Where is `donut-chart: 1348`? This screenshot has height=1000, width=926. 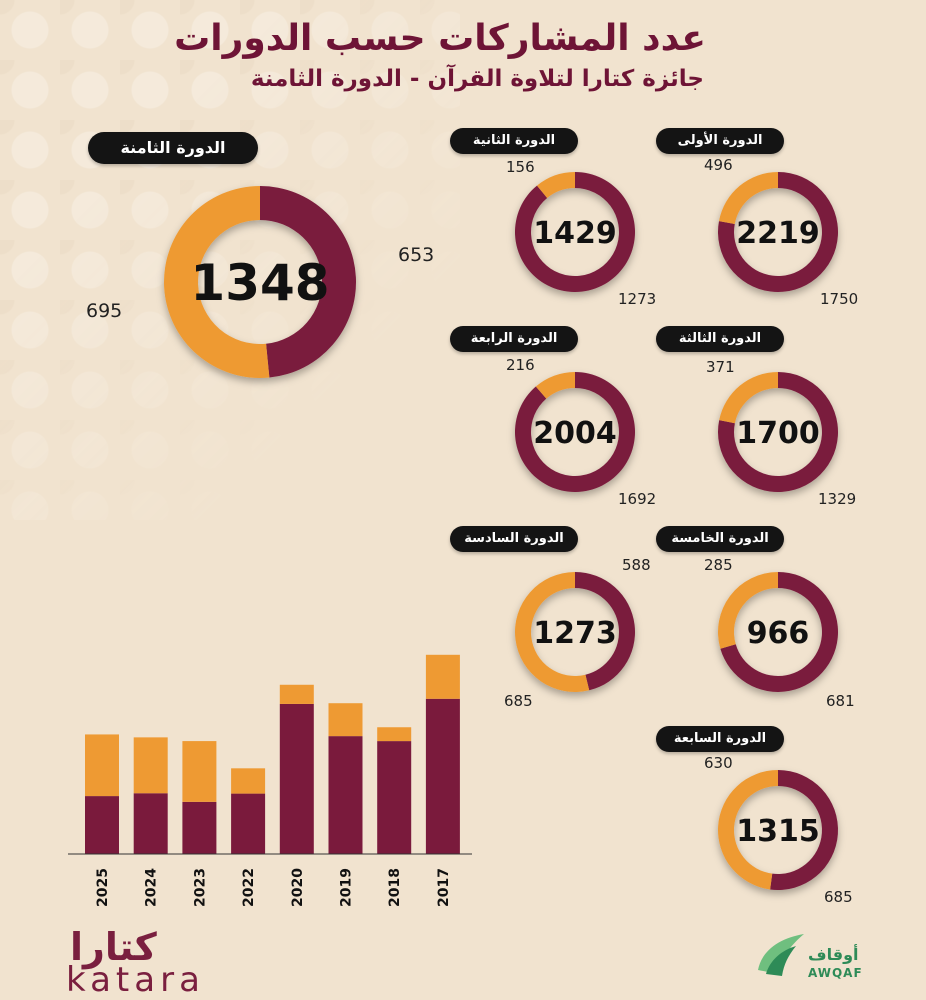 donut-chart: 1348 is located at coordinates (259, 282).